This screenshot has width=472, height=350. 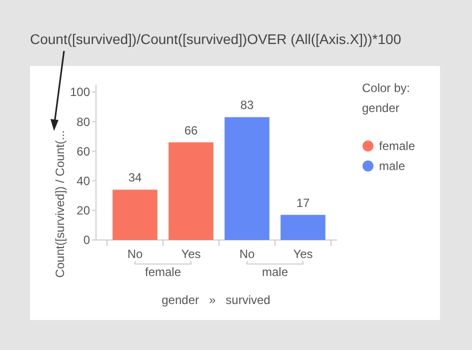 I want to click on y-tick-label: 20, so click(x=83, y=211).